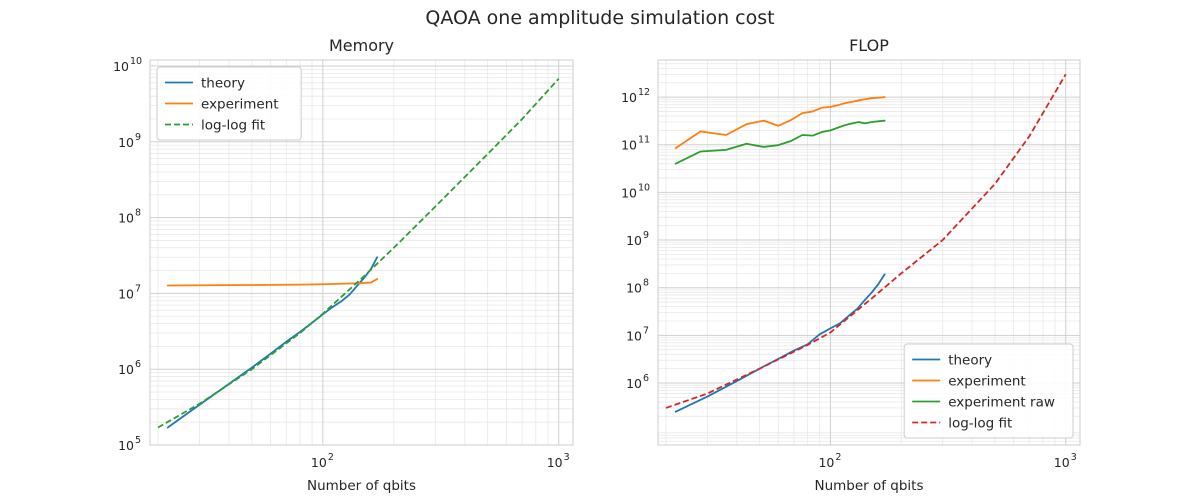 This screenshot has height=500, width=1200. What do you see at coordinates (644, 92) in the screenshot?
I see `y-tick-exponent: 12` at bounding box center [644, 92].